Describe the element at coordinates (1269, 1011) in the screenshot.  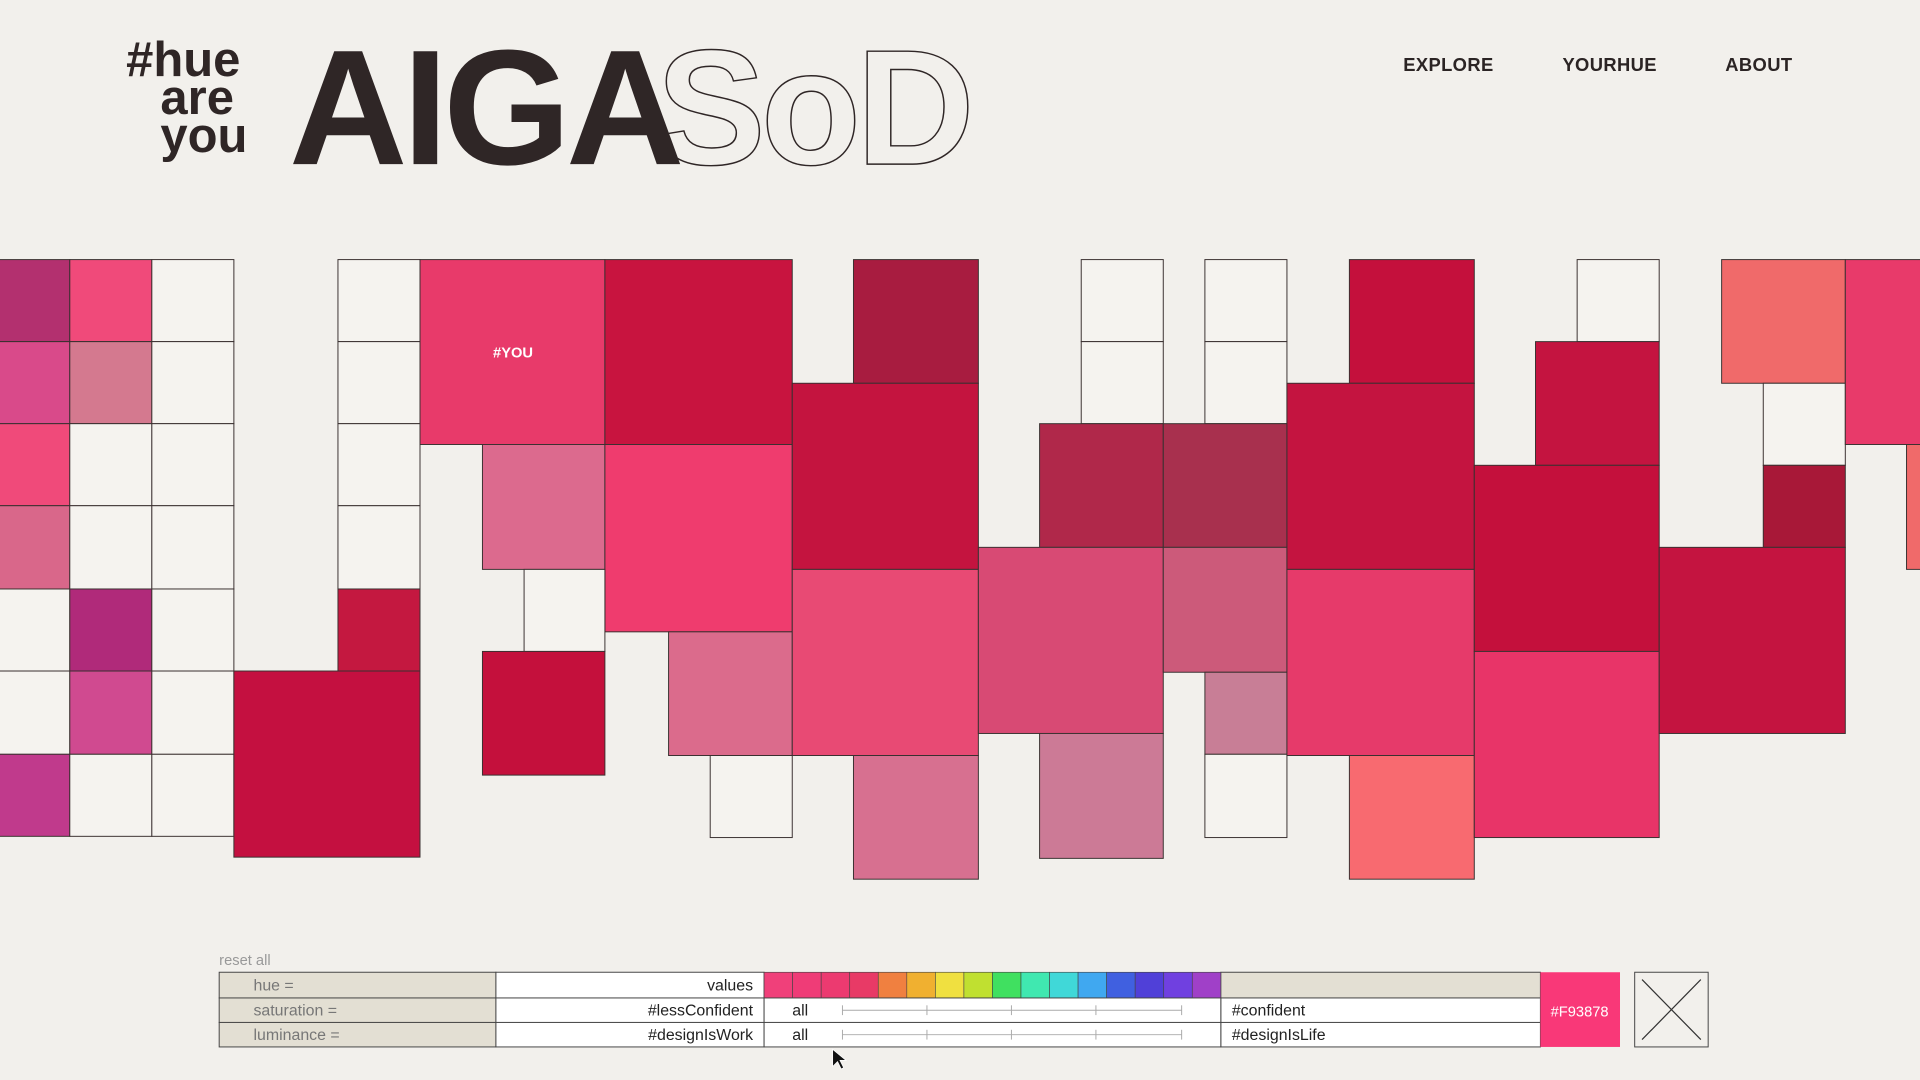
I see `row-right: #confident` at that location.